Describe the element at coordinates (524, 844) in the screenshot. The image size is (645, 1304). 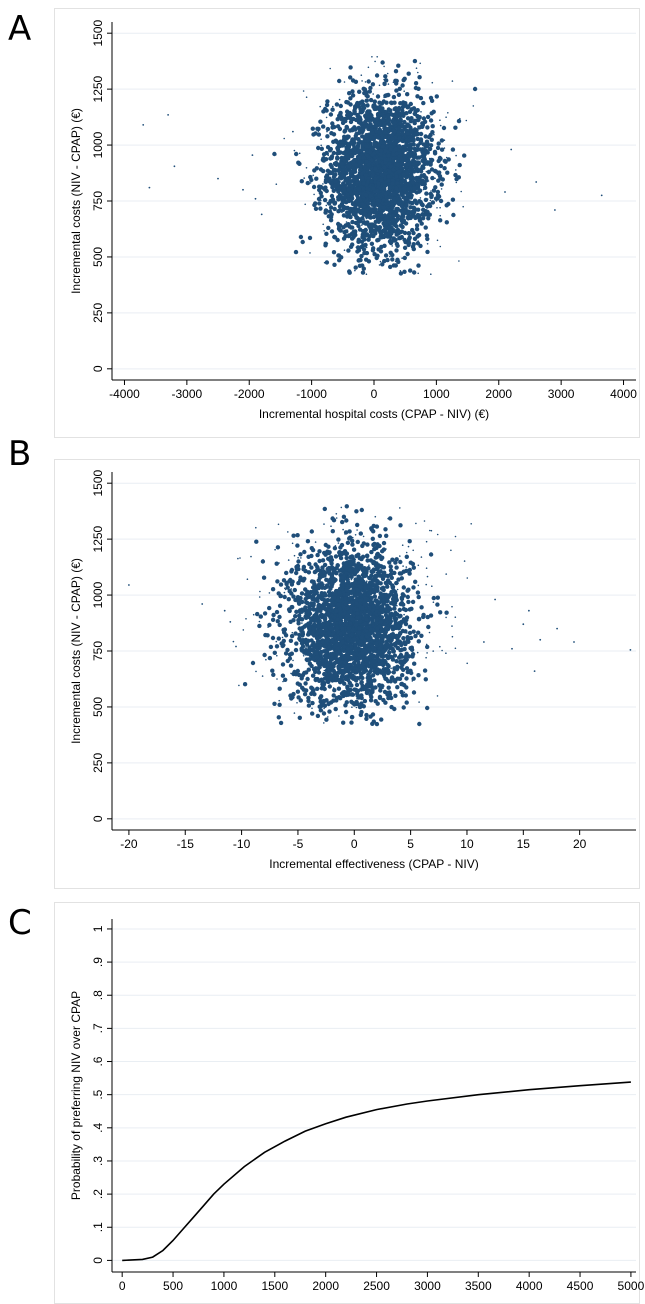
I see `x-tick-label: 15` at that location.